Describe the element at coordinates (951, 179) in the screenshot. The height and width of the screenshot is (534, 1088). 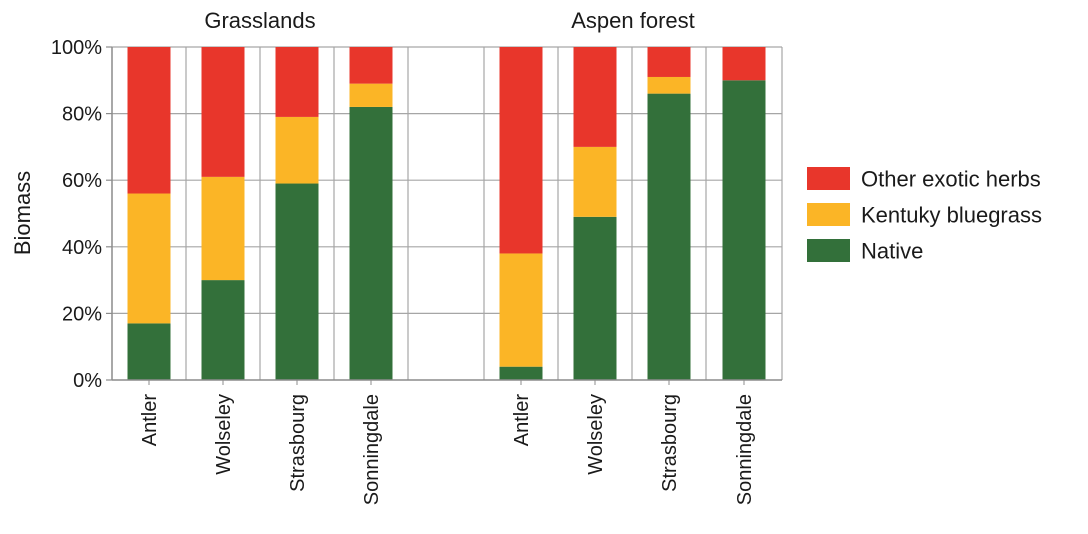
I see `legend-label: Other exotic herbs` at that location.